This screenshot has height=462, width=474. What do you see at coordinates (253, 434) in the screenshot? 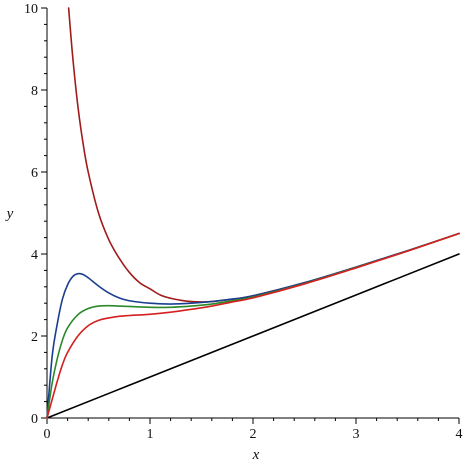
I see `x-tick-label: 2` at bounding box center [253, 434].